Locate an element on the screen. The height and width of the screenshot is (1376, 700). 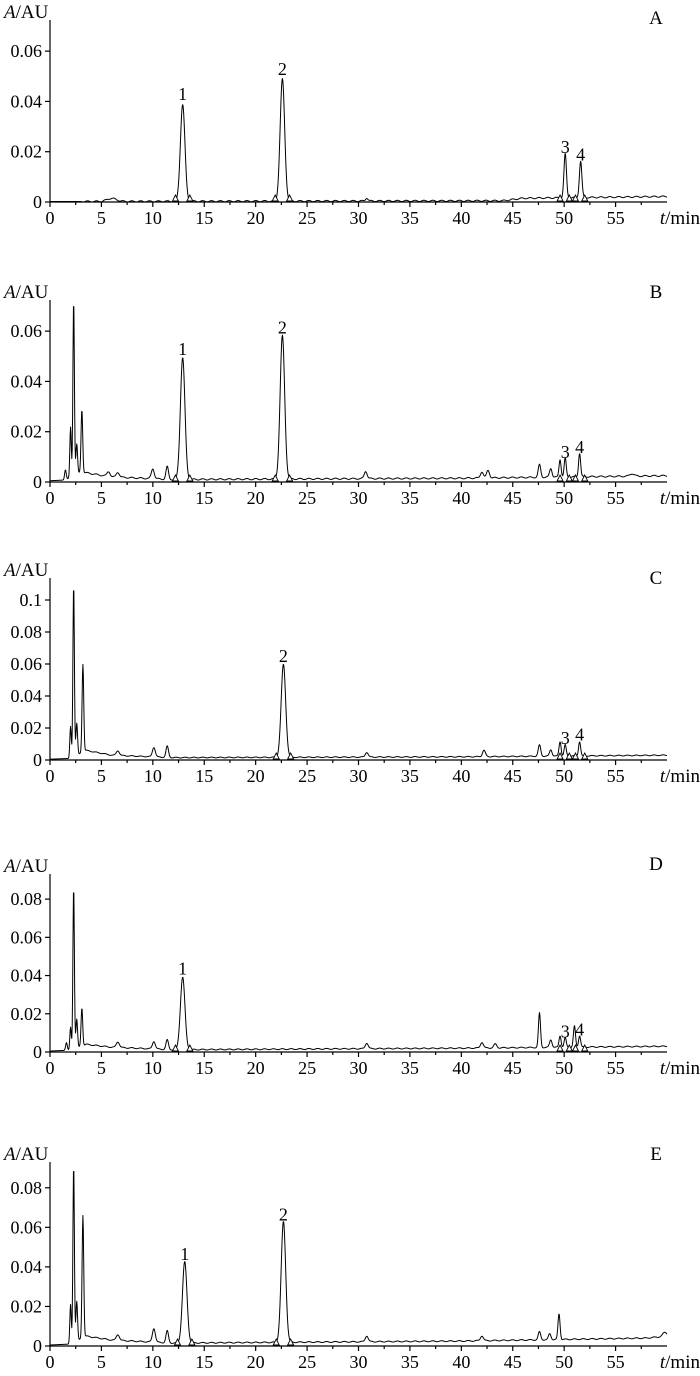
peak-label: 4 is located at coordinates (579, 735).